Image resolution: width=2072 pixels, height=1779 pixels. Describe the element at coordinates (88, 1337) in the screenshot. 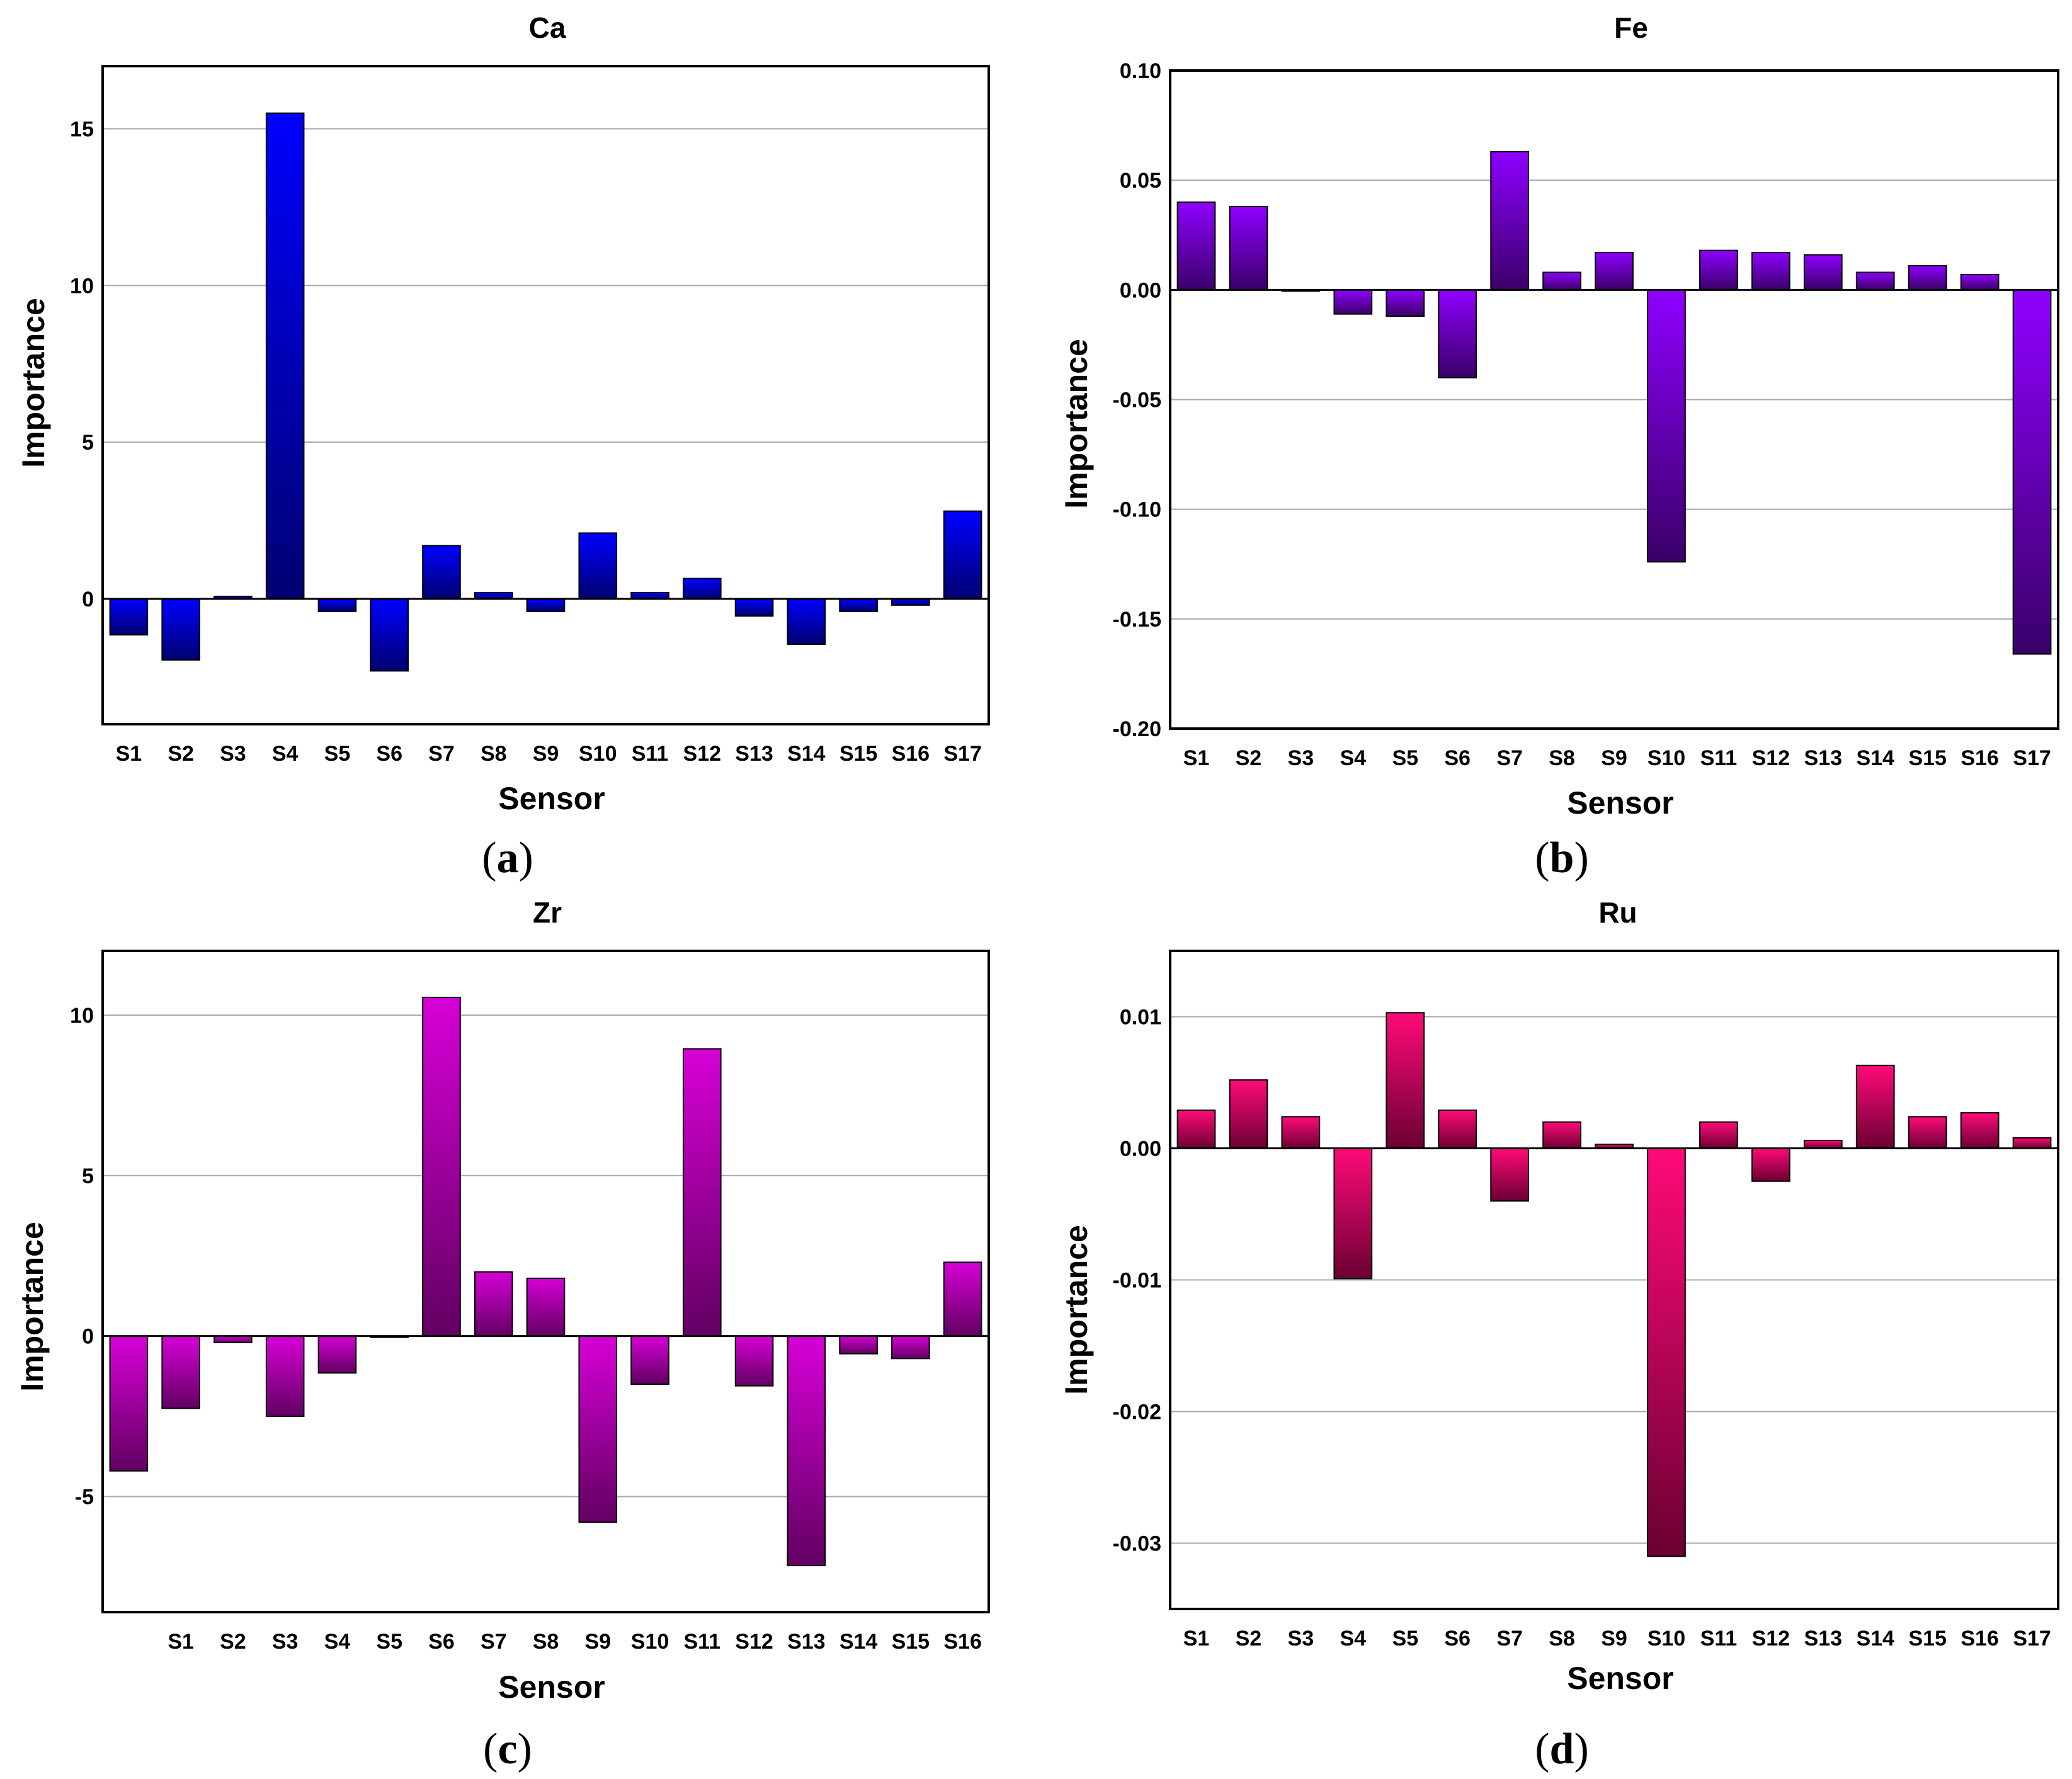

I see `y-tick-label: 0` at that location.